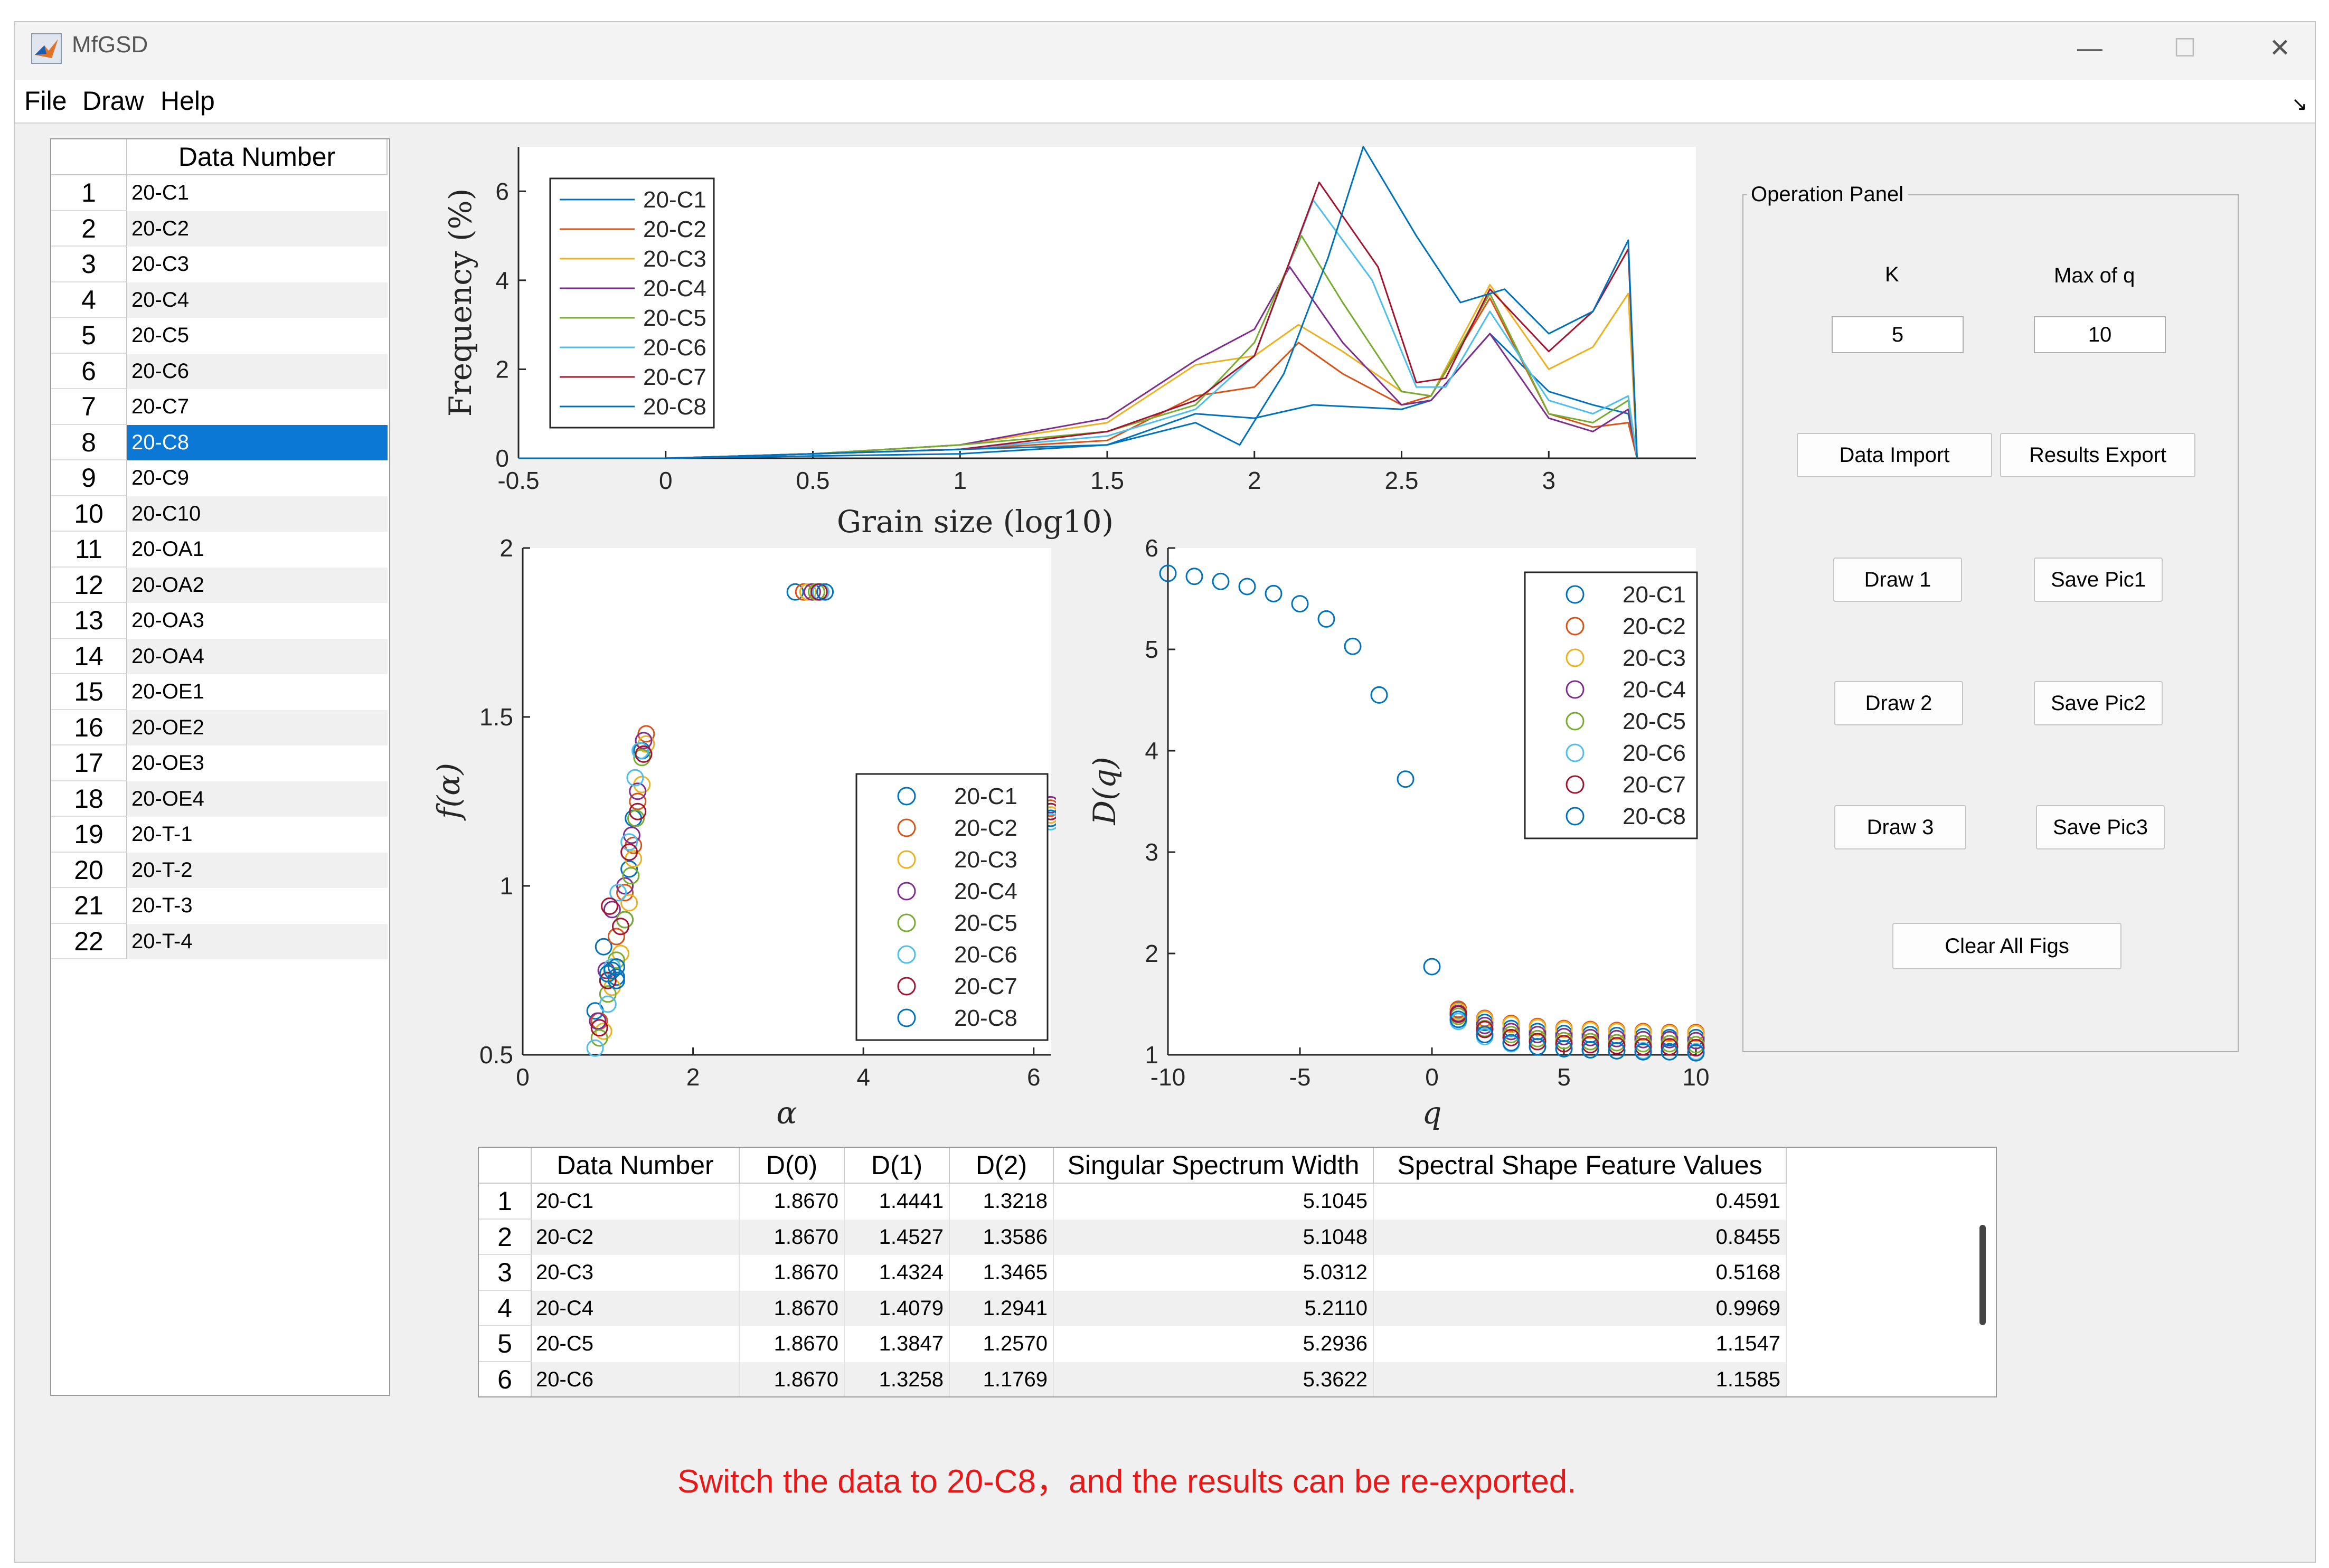 This screenshot has height=1568, width=2329. What do you see at coordinates (257, 157) in the screenshot?
I see `list-header-data-number: Data Number` at bounding box center [257, 157].